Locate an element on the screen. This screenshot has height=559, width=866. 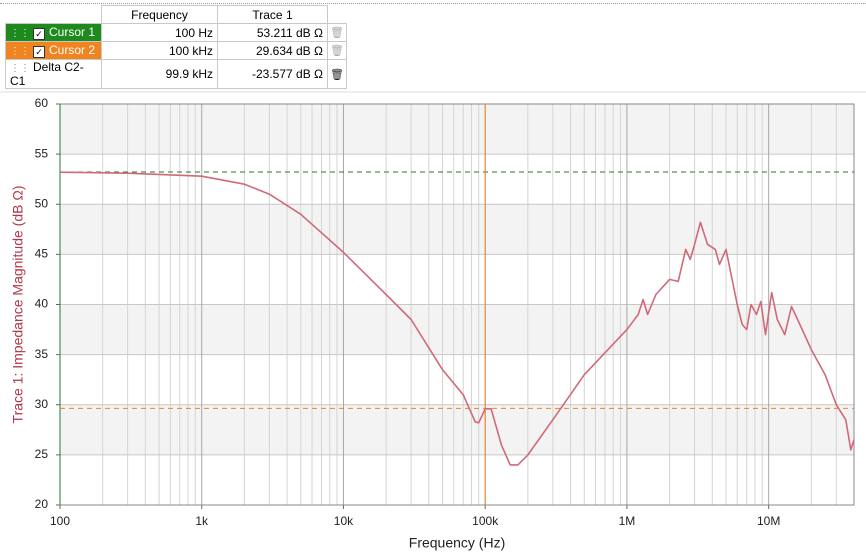
x-tick-label: 10k is located at coordinates (344, 521).